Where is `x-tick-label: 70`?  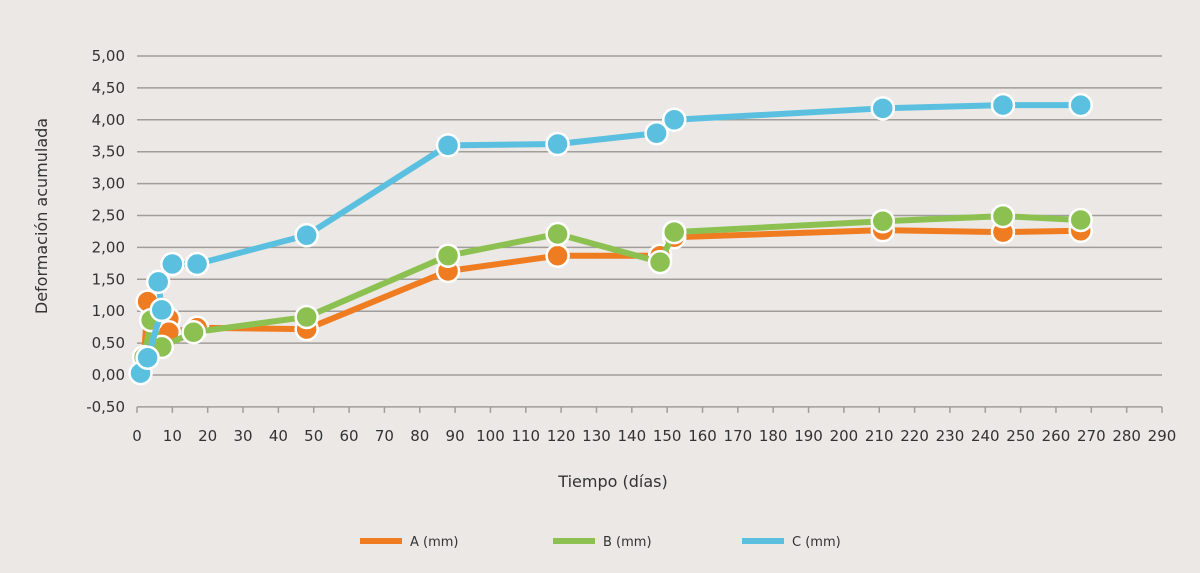
x-tick-label: 70 is located at coordinates (384, 436).